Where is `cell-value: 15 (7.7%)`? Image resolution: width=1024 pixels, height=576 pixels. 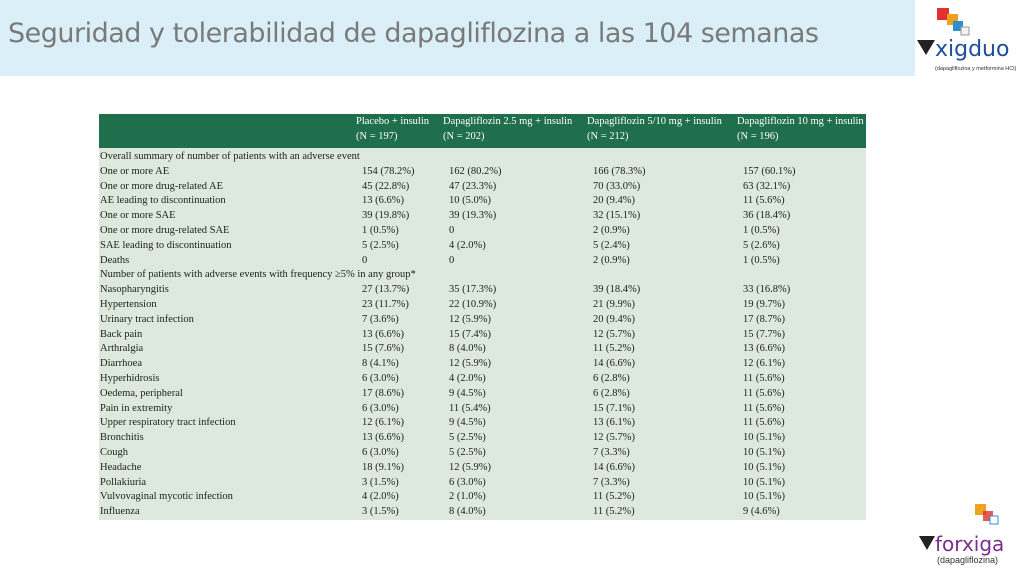
cell-value: 15 (7.7%) is located at coordinates (764, 334).